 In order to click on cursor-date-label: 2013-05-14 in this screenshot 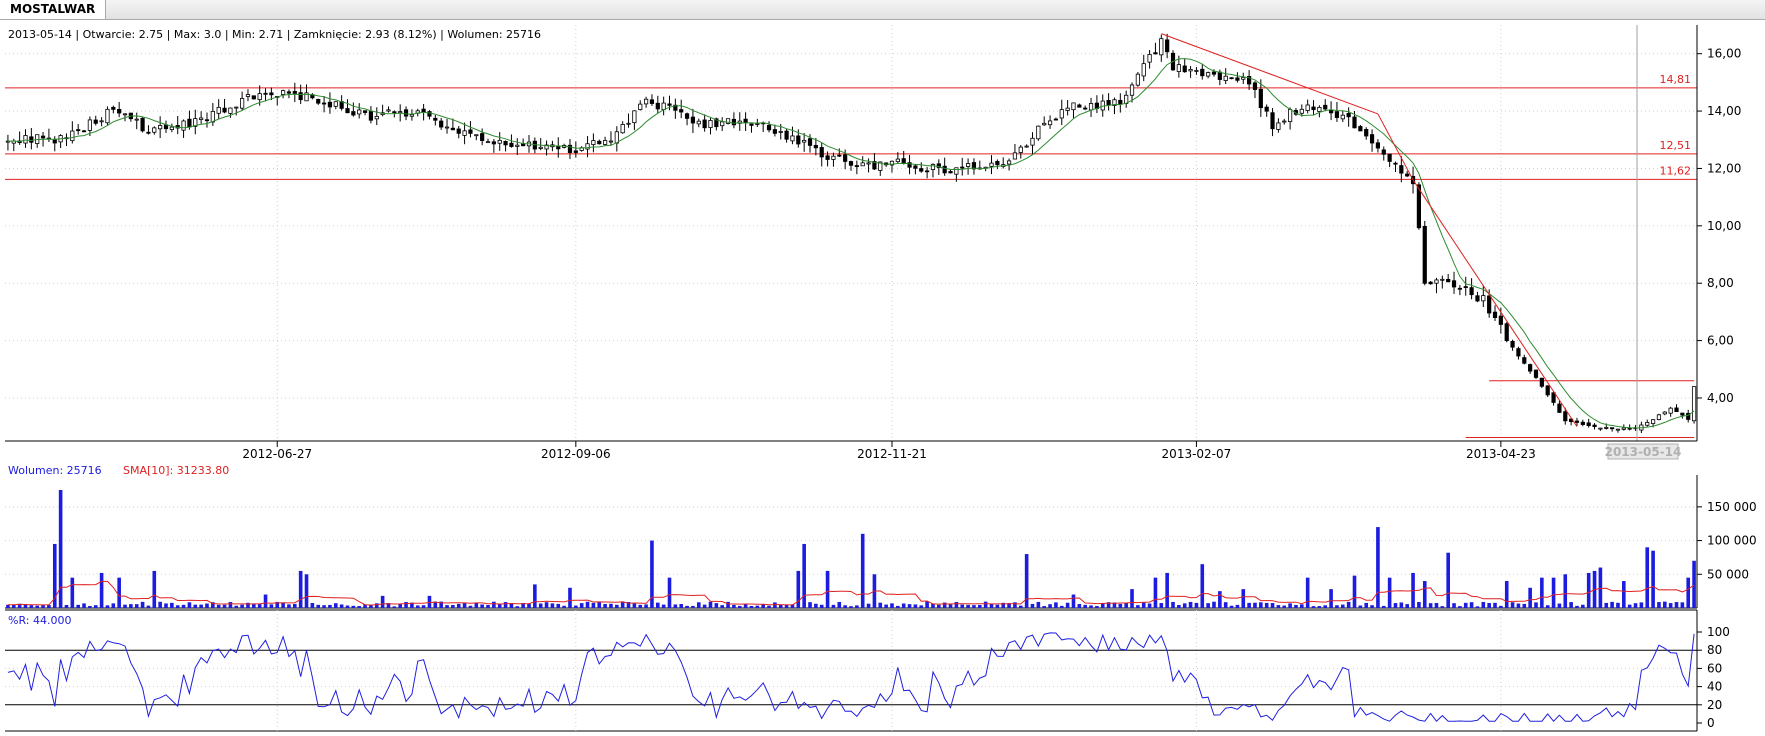, I will do `click(1643, 452)`.